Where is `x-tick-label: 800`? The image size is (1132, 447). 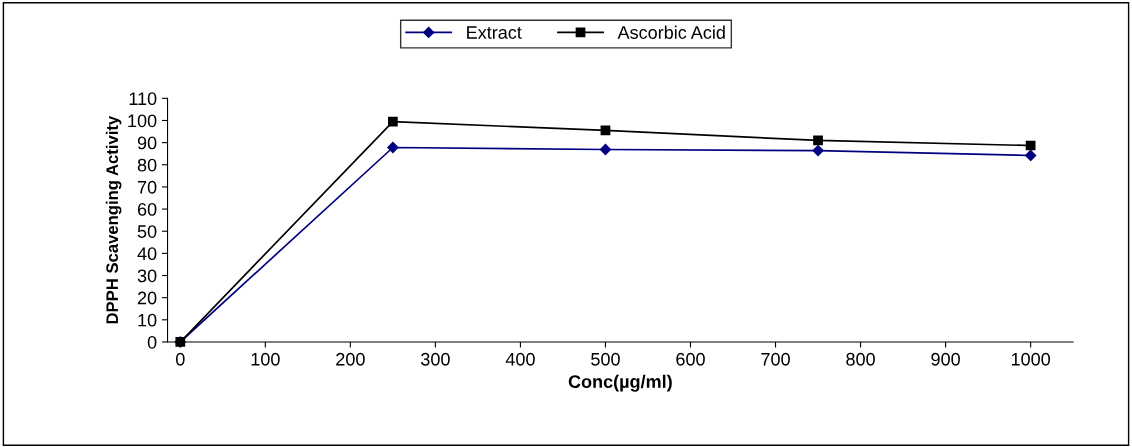 x-tick-label: 800 is located at coordinates (860, 359).